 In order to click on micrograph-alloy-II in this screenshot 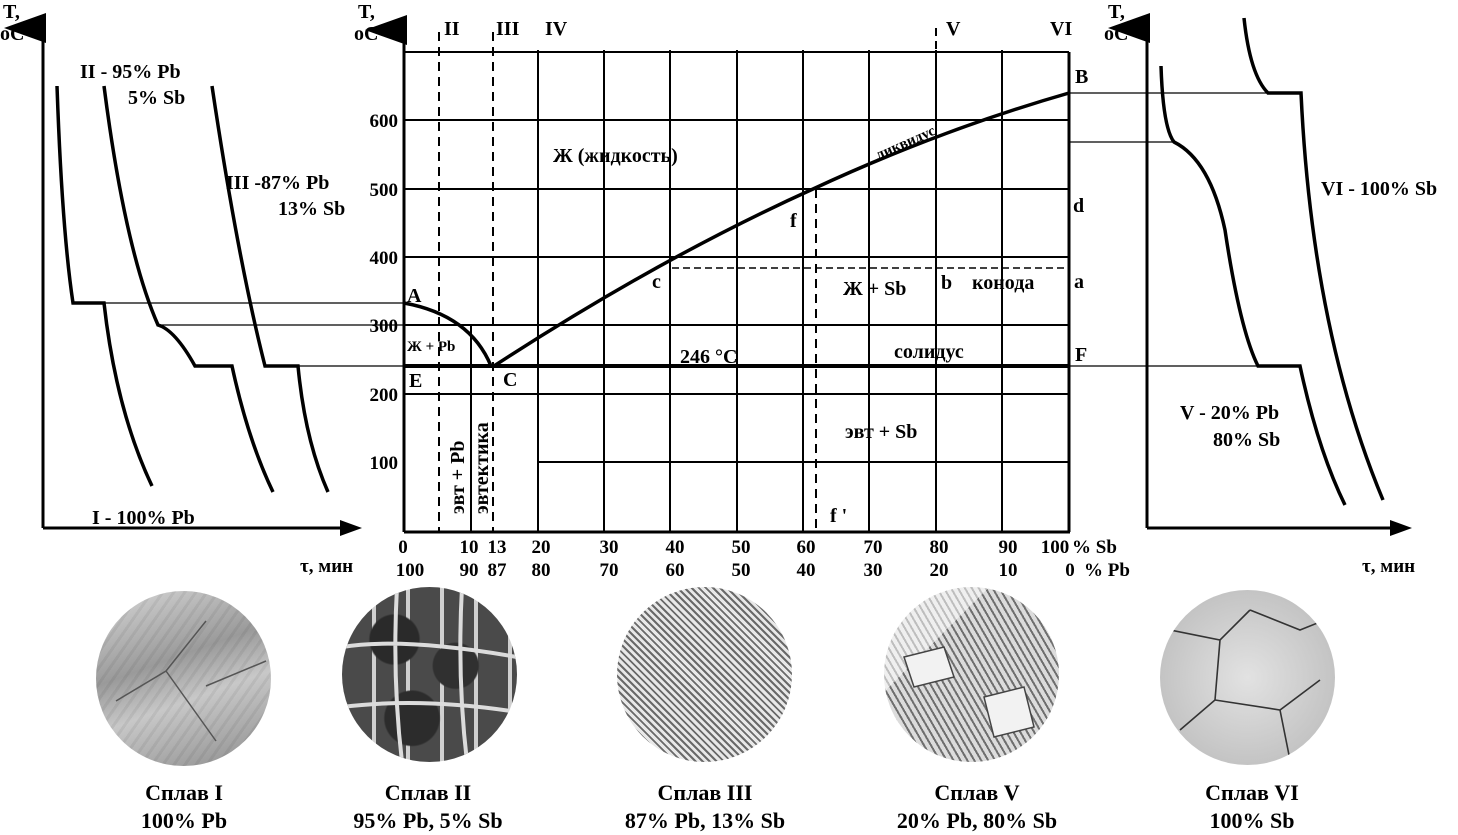, I will do `click(429, 674)`.